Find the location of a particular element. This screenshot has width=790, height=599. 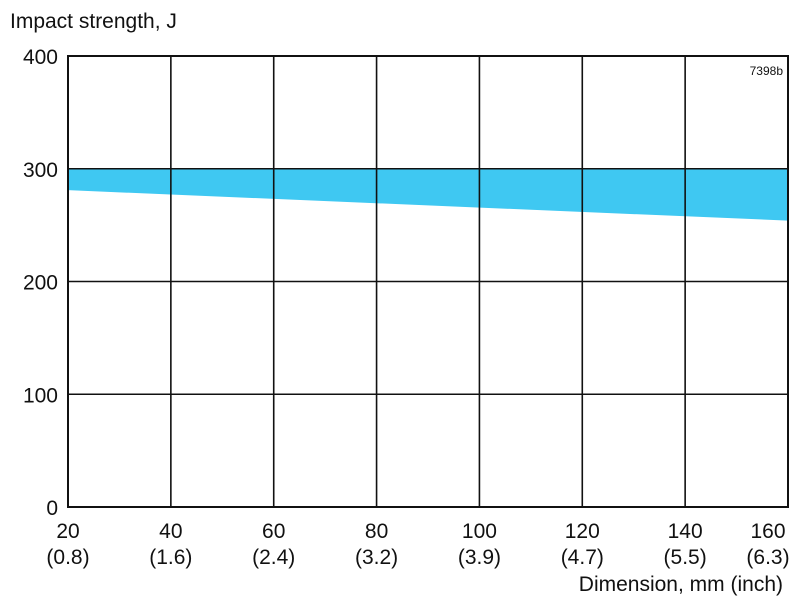

x-tick-sublabel: (1.6) is located at coordinates (170, 557).